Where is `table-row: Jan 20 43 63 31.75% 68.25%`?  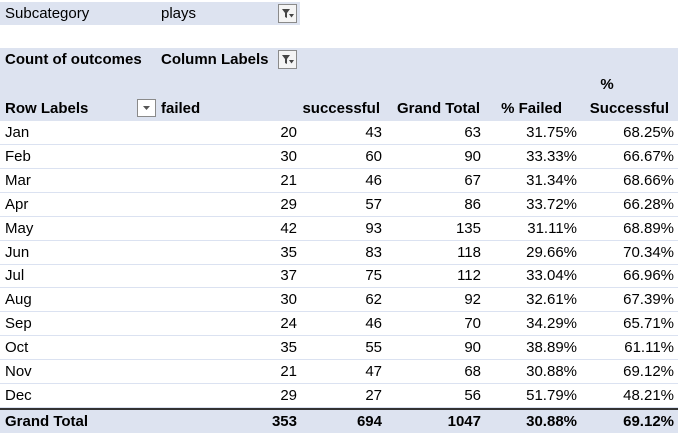
table-row: Jan 20 43 63 31.75% 68.25% is located at coordinates (339, 133).